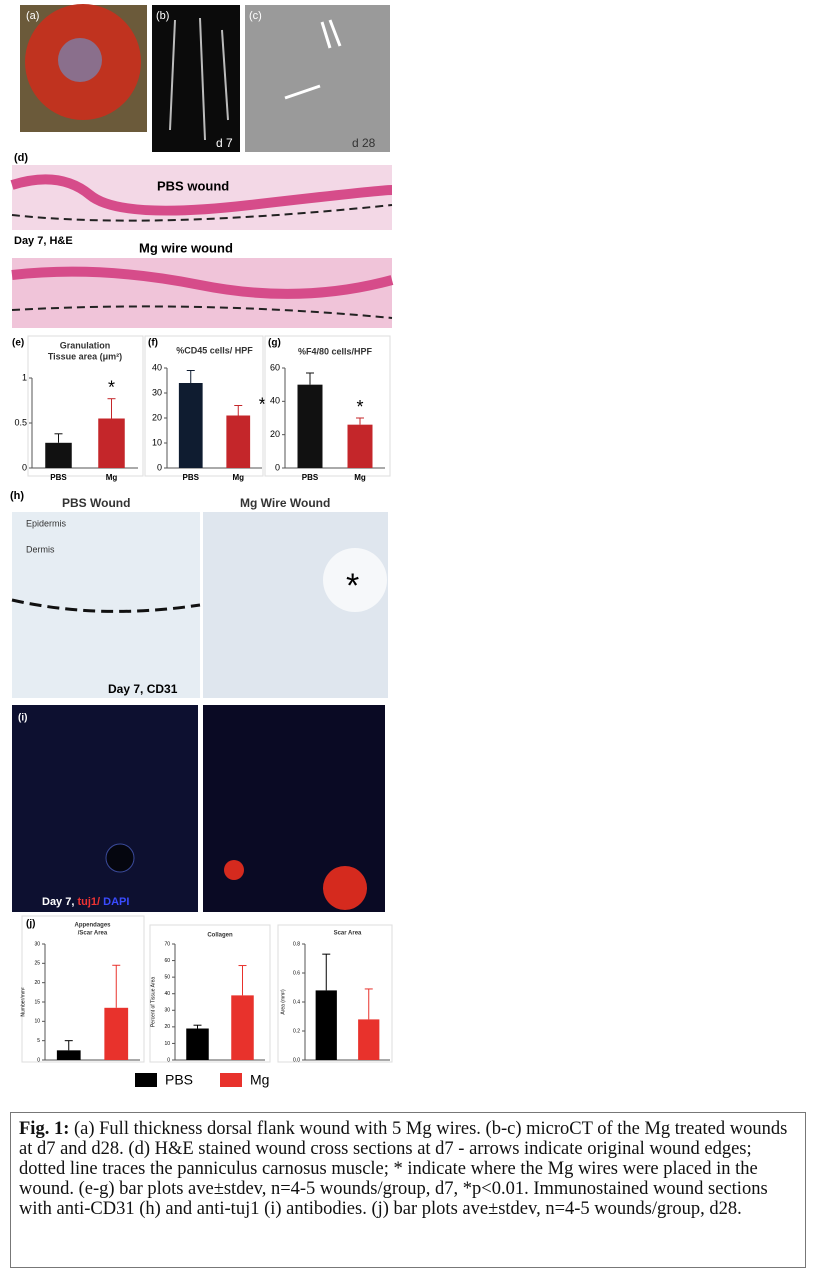 The width and height of the screenshot is (819, 1280). I want to click on image-label: d 28, so click(364, 143).